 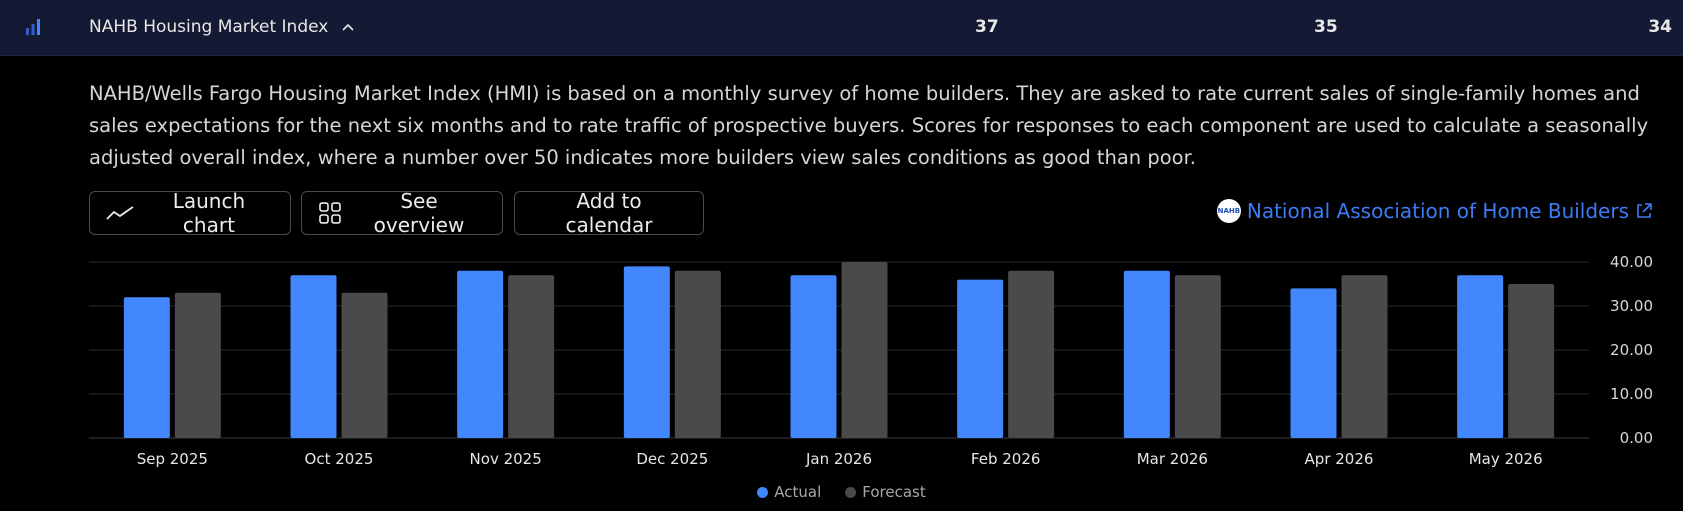 I want to click on indicator-title: NAHB Housing Market Index, so click(x=221, y=27).